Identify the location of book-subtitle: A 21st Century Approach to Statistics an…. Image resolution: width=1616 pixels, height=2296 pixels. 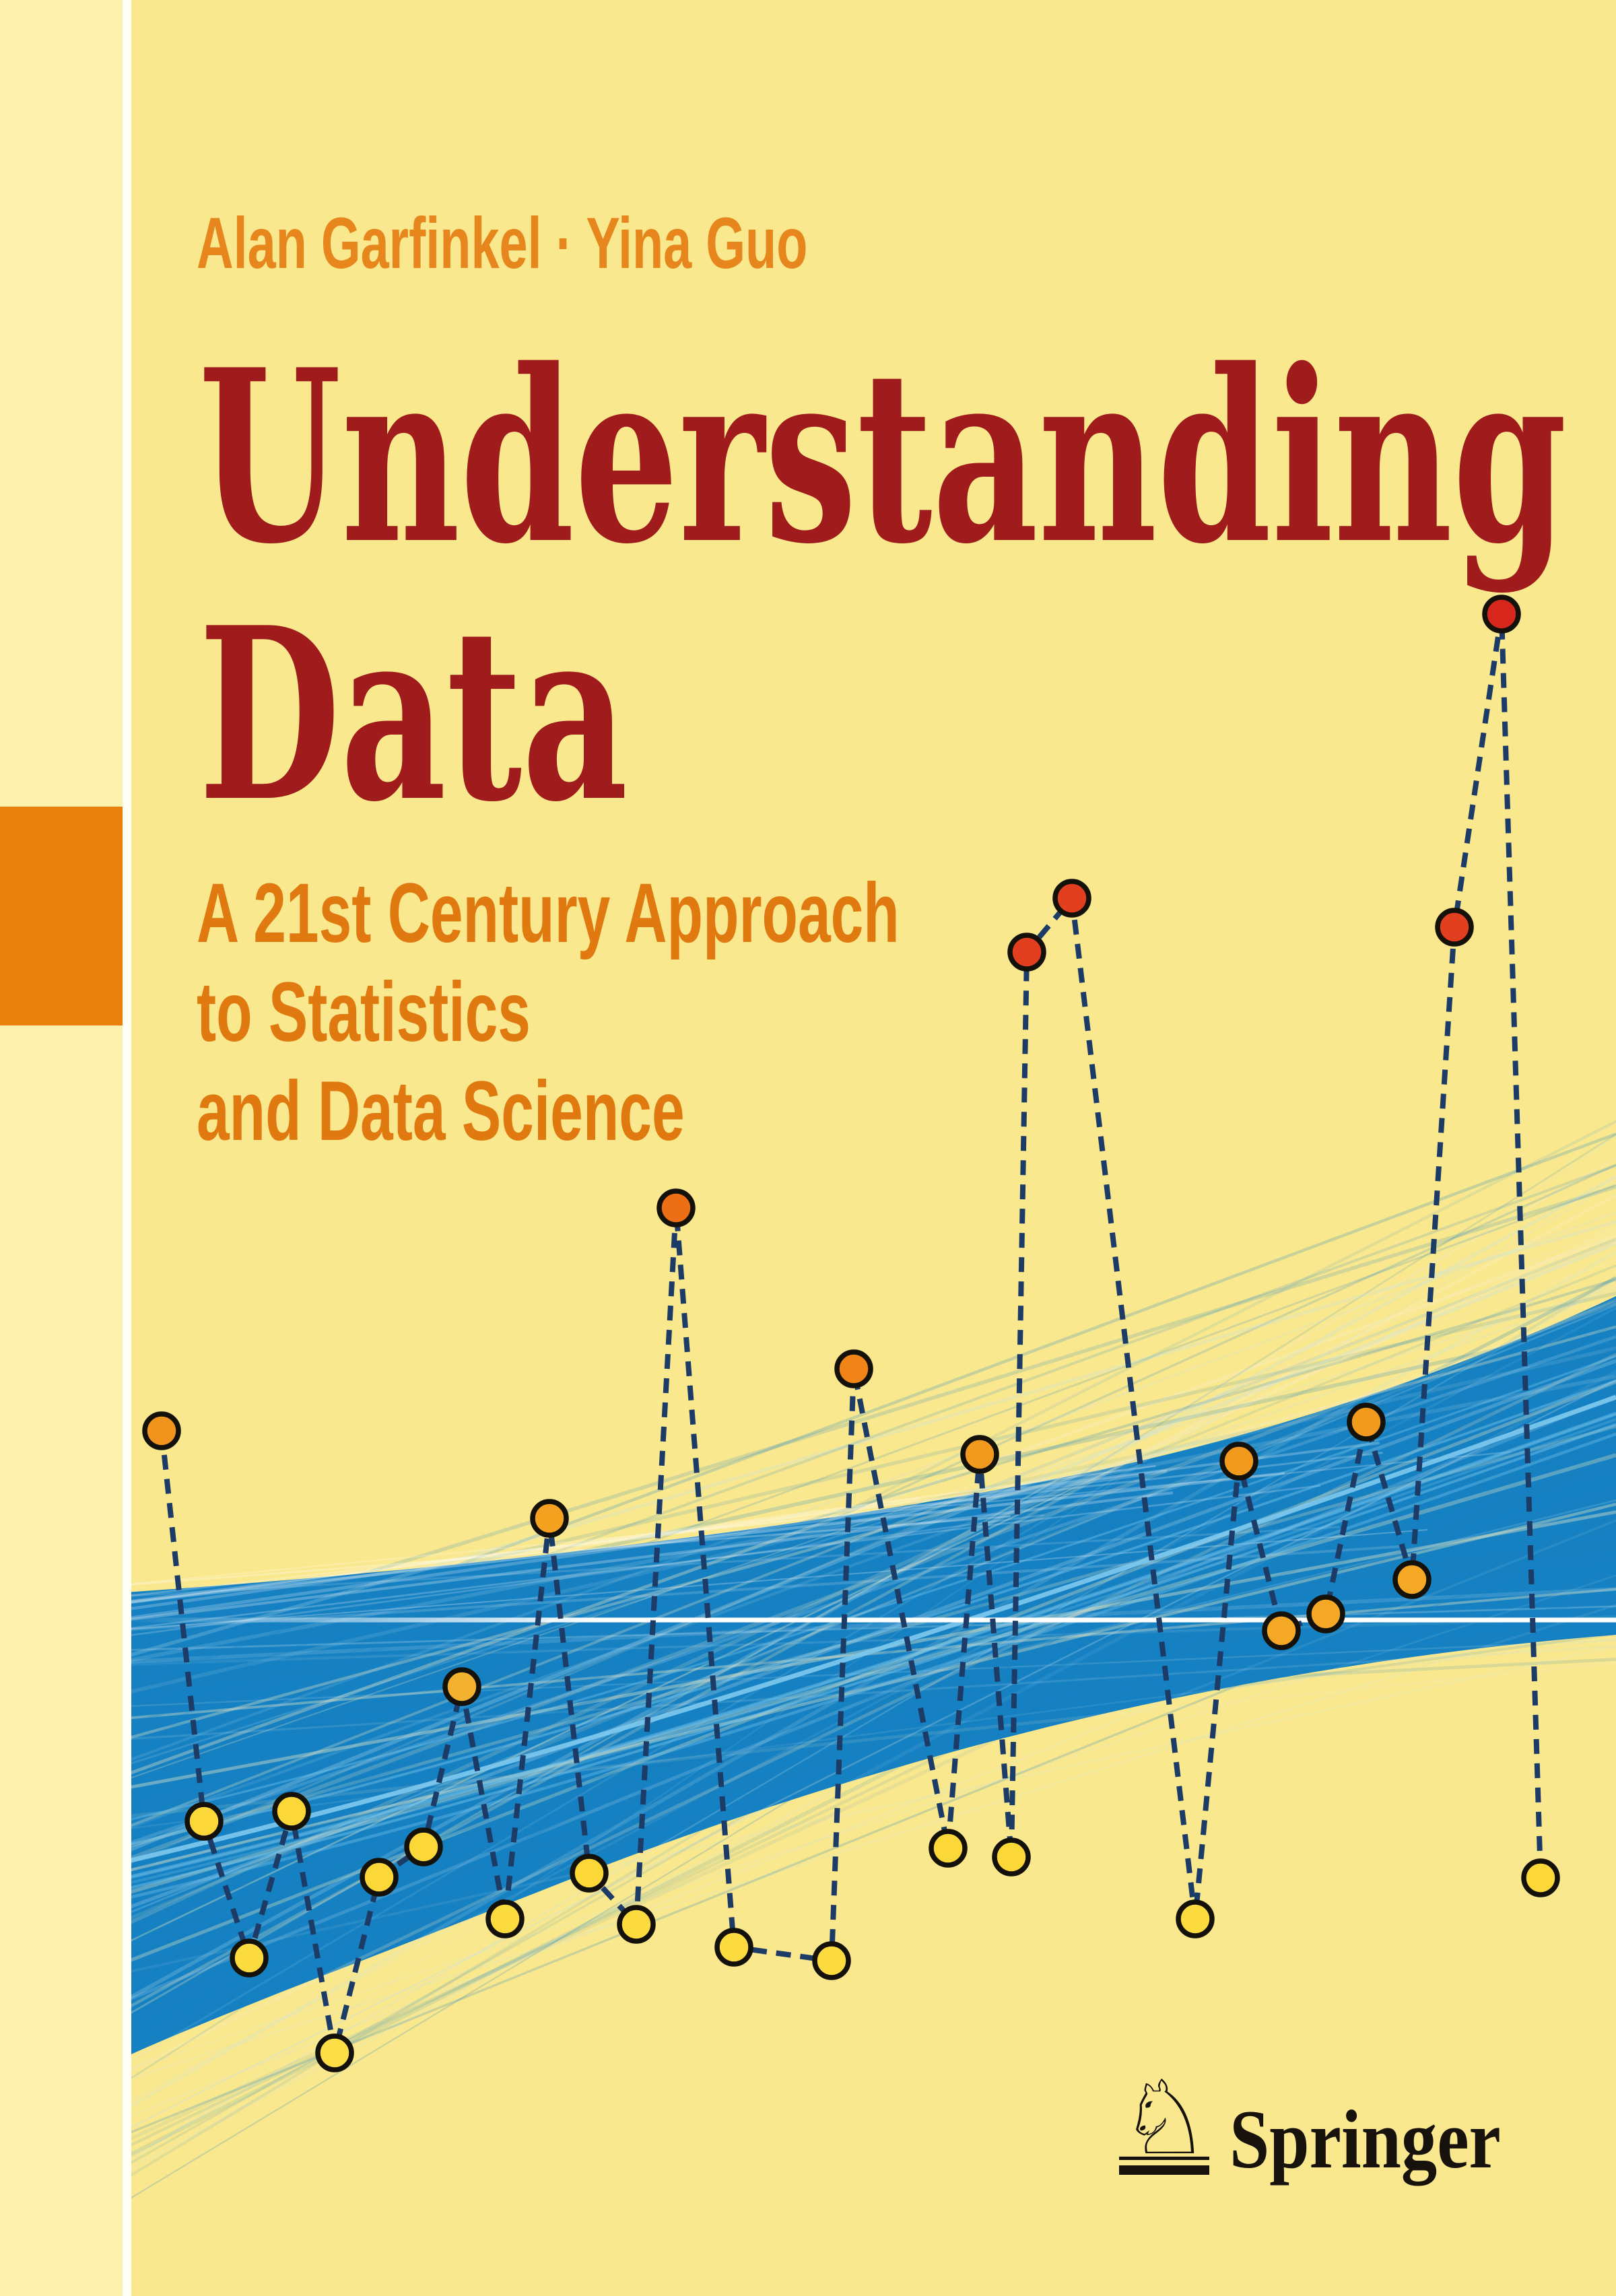
(699, 1012).